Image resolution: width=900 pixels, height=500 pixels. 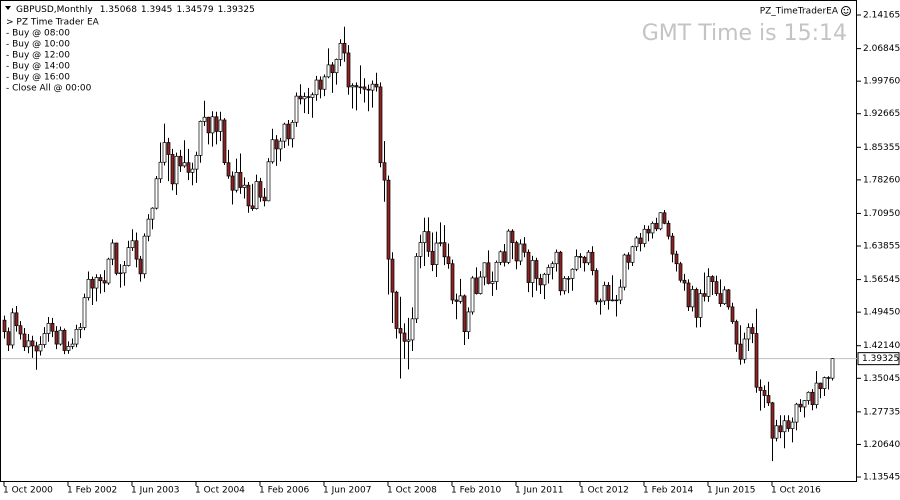 What do you see at coordinates (604, 491) in the screenshot?
I see `x-tick-label: 1 Oct 2012` at bounding box center [604, 491].